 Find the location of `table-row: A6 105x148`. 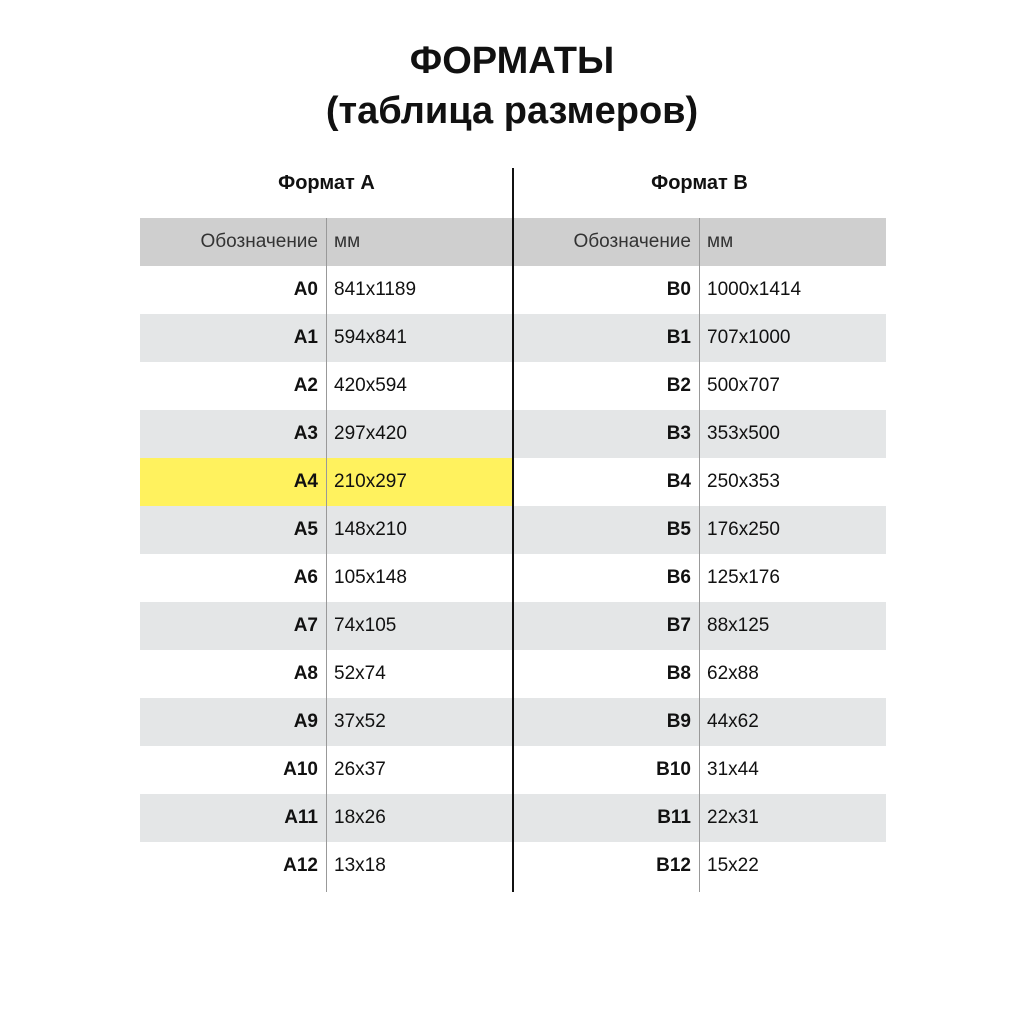

table-row: A6 105x148 is located at coordinates (326, 578).